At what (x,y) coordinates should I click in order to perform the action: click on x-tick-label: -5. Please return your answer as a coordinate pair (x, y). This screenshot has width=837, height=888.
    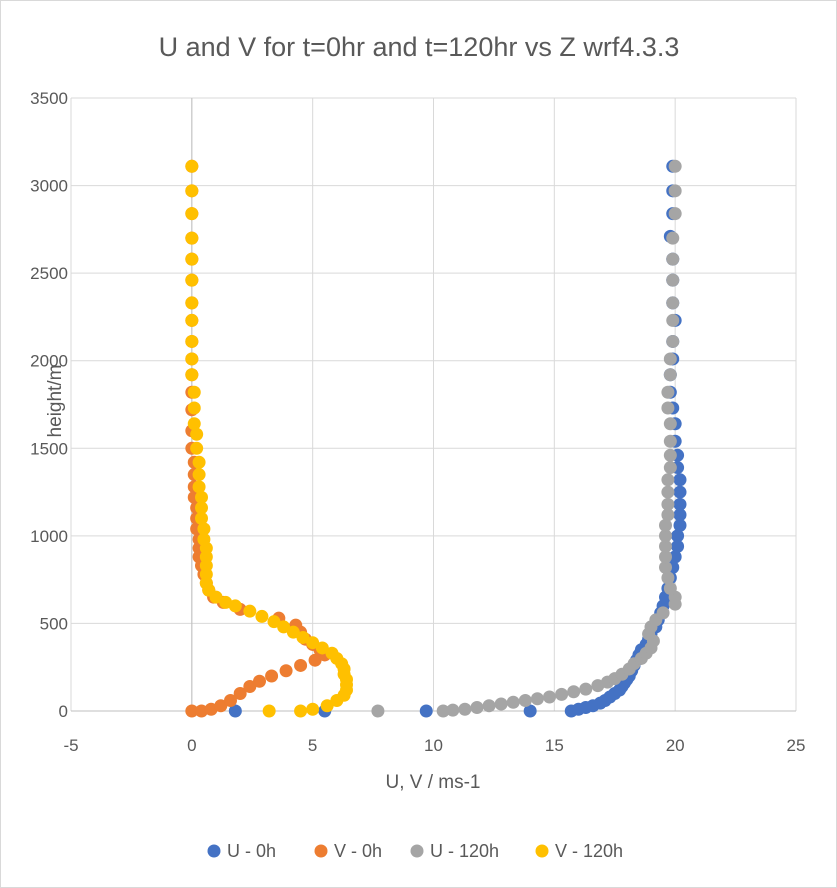
    Looking at the image, I should click on (70, 745).